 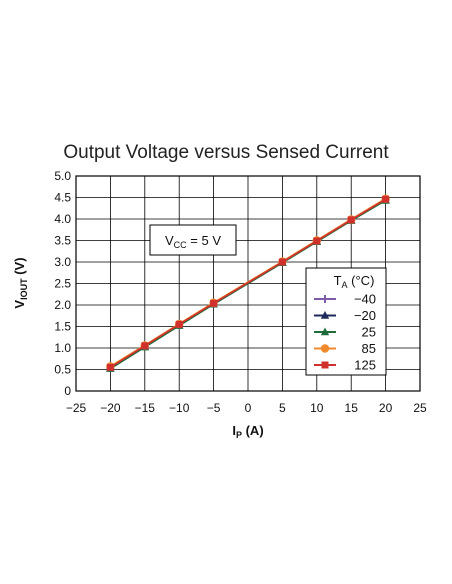 What do you see at coordinates (226, 152) in the screenshot?
I see `chart-title: Output Voltage versus Sensed Current` at bounding box center [226, 152].